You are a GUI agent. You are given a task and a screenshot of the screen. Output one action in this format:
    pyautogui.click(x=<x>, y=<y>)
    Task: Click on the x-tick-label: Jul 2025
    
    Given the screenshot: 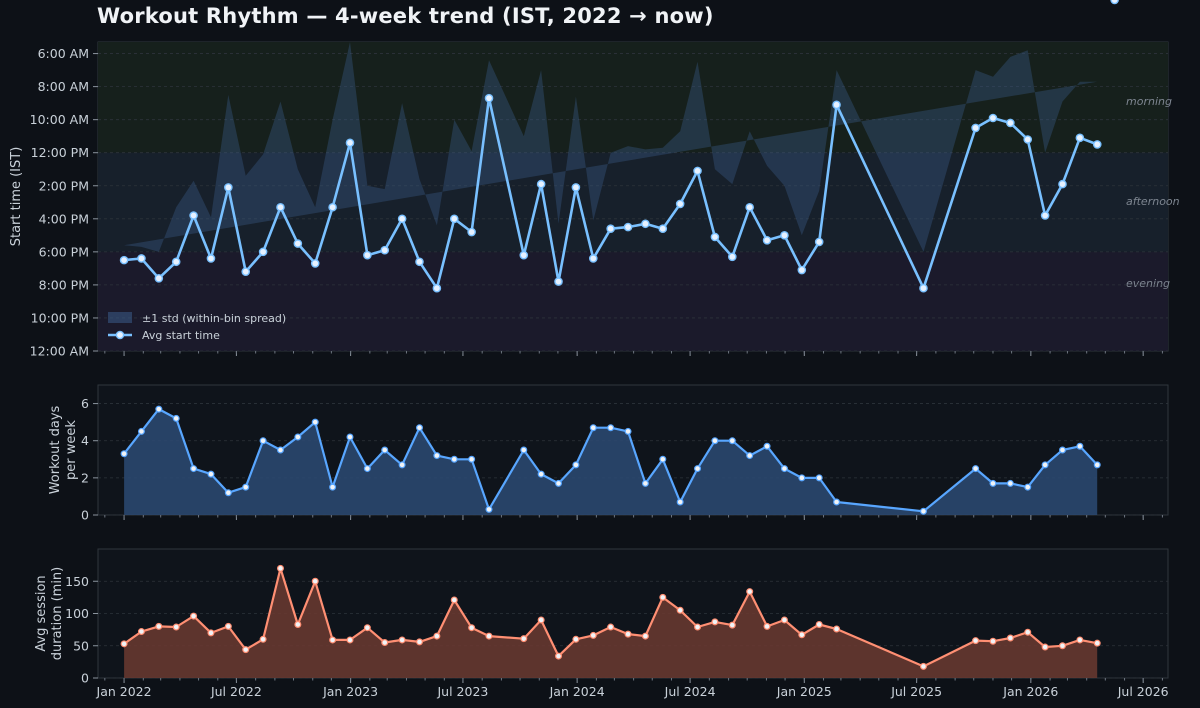 What is the action you would take?
    pyautogui.click(x=916, y=691)
    